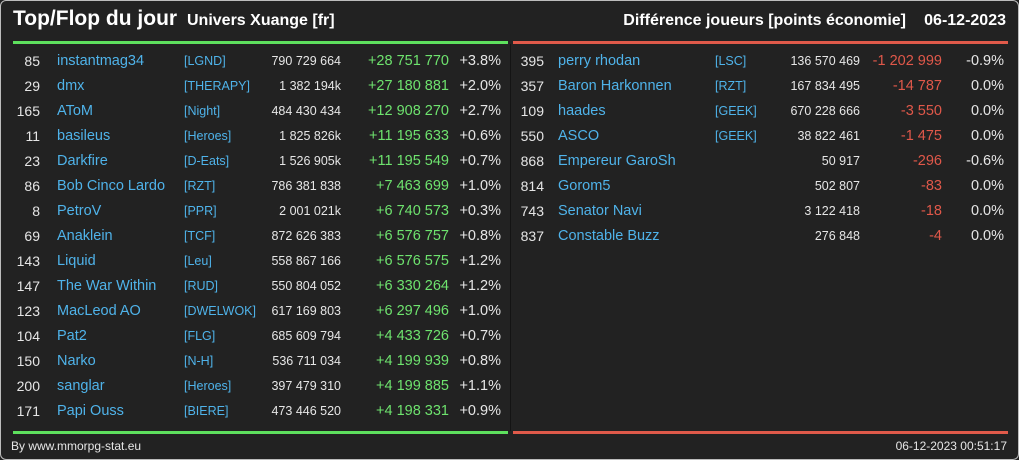  What do you see at coordinates (200, 236) in the screenshot?
I see `alliance-tag-link: [TCF]` at bounding box center [200, 236].